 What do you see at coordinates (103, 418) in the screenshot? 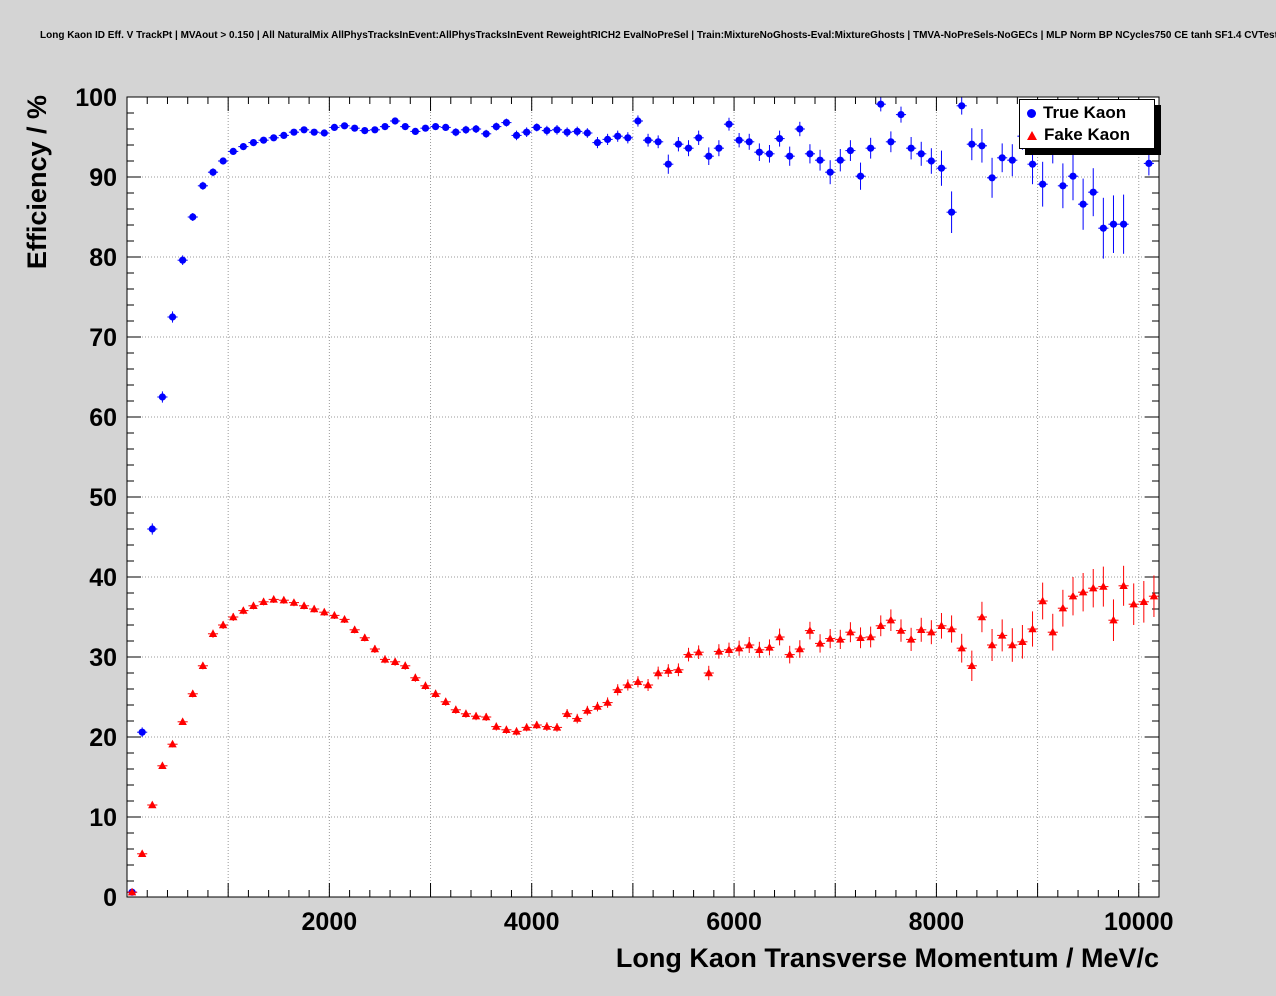
I see `svg-text: 60` at bounding box center [103, 418].